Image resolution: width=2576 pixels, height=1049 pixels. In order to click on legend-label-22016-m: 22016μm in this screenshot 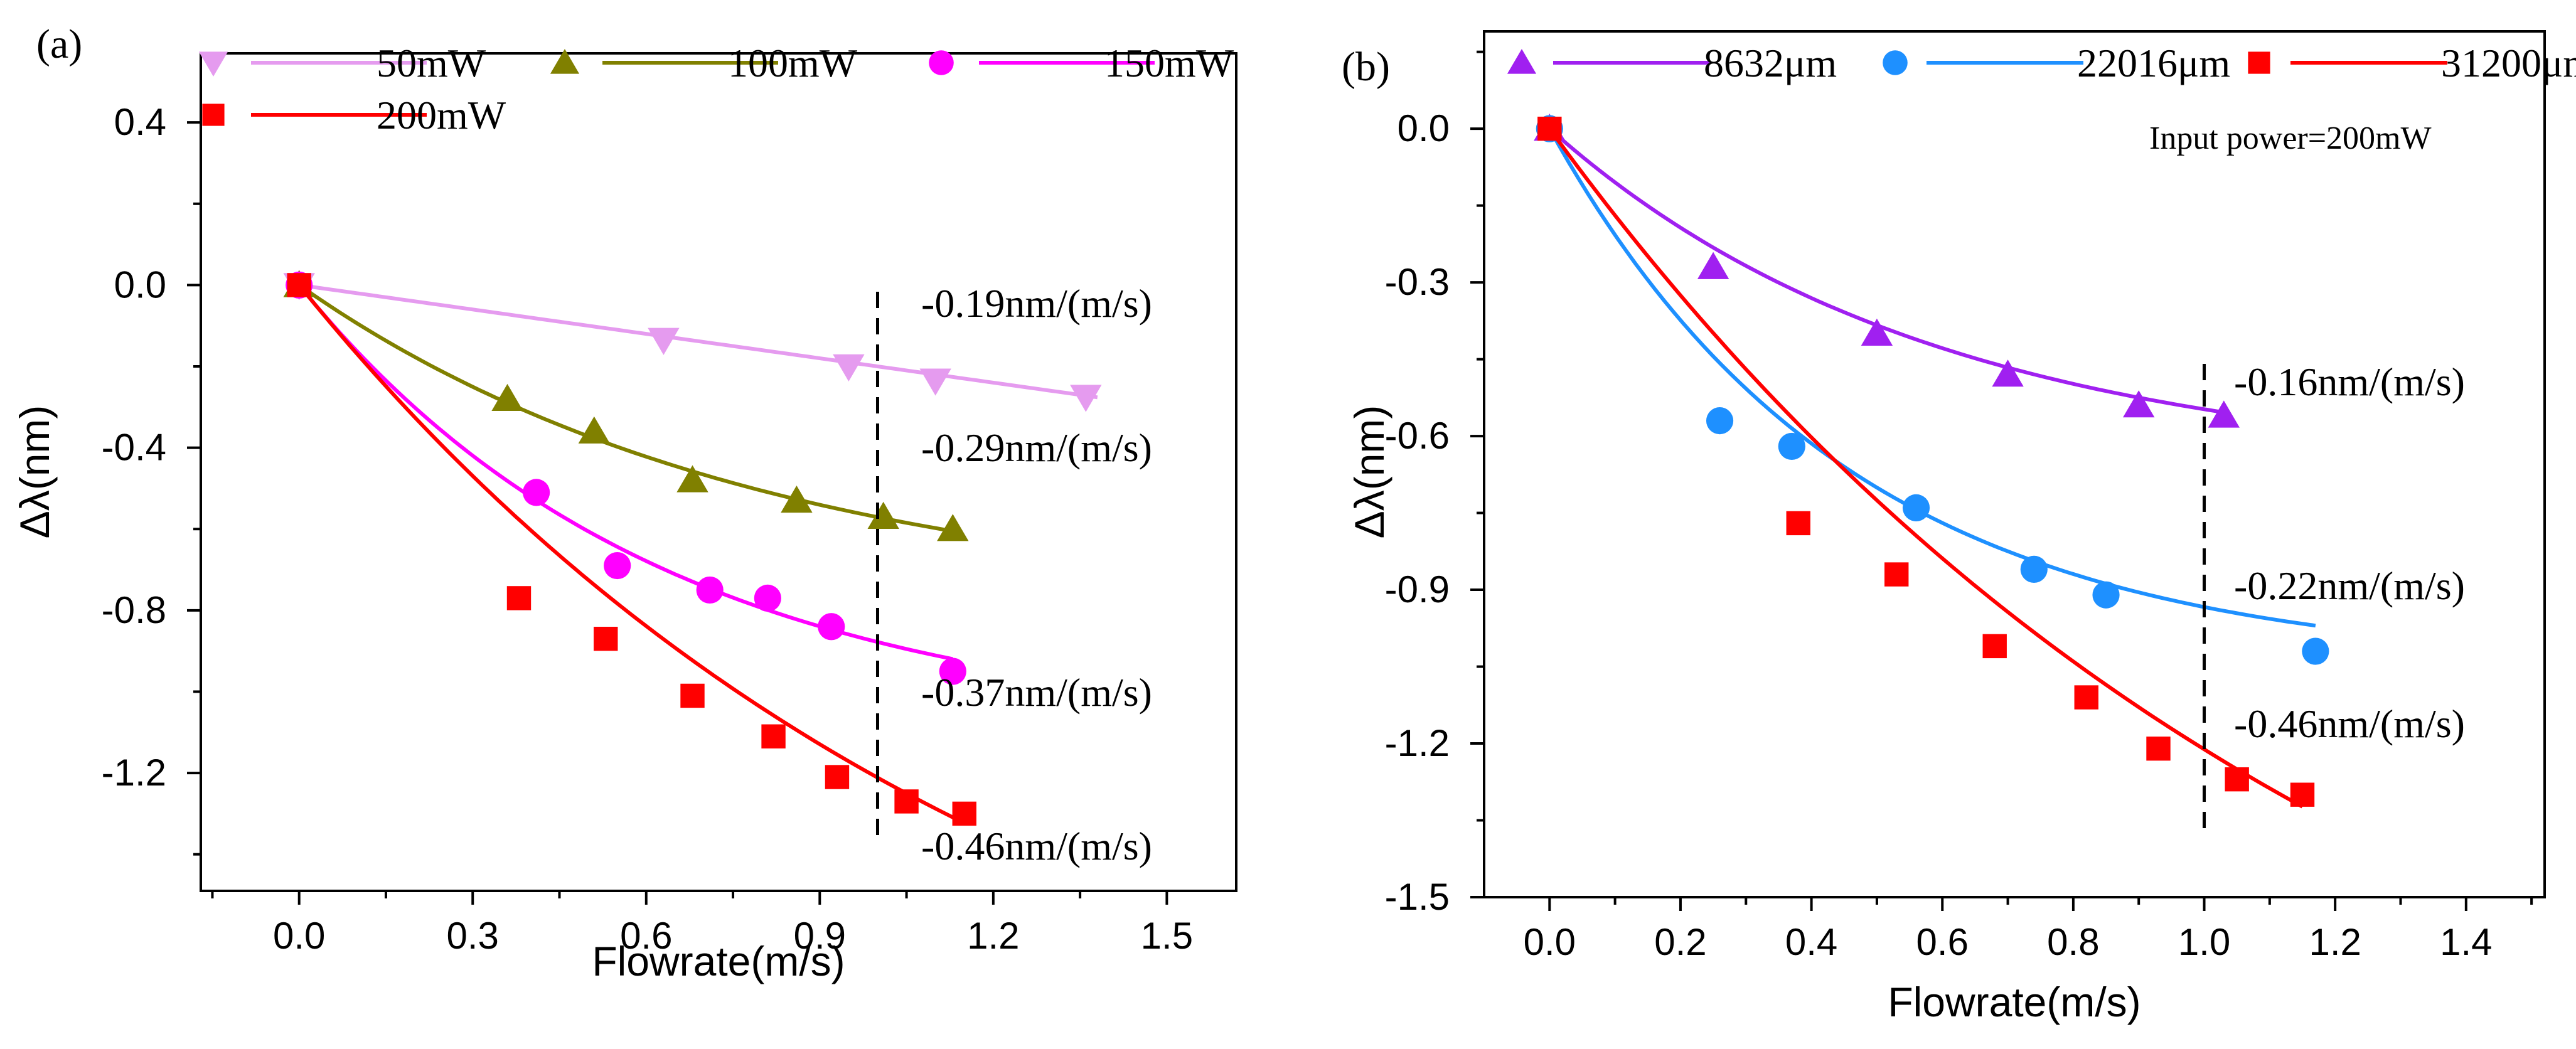, I will do `click(2153, 63)`.